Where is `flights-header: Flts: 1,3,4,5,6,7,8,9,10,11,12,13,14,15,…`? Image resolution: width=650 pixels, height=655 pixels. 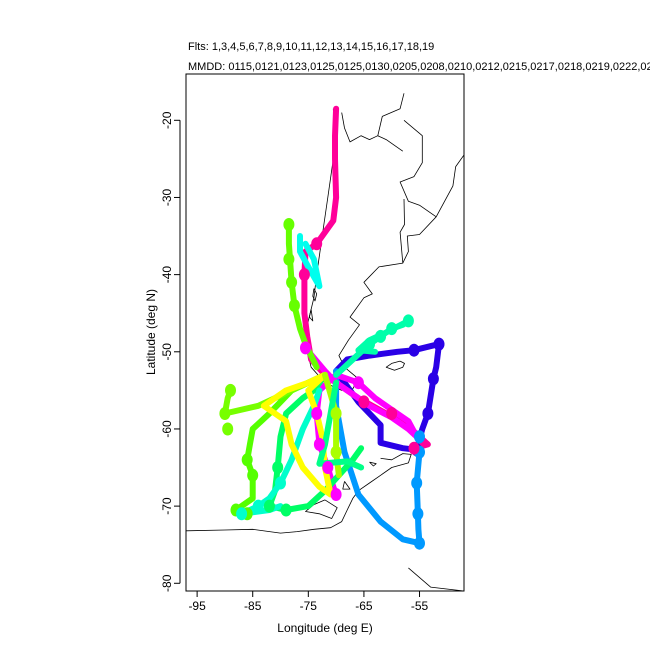
flights-header: Flts: 1,3,4,5,6,7,8,9,10,11,12,13,14,15,… is located at coordinates (311, 47).